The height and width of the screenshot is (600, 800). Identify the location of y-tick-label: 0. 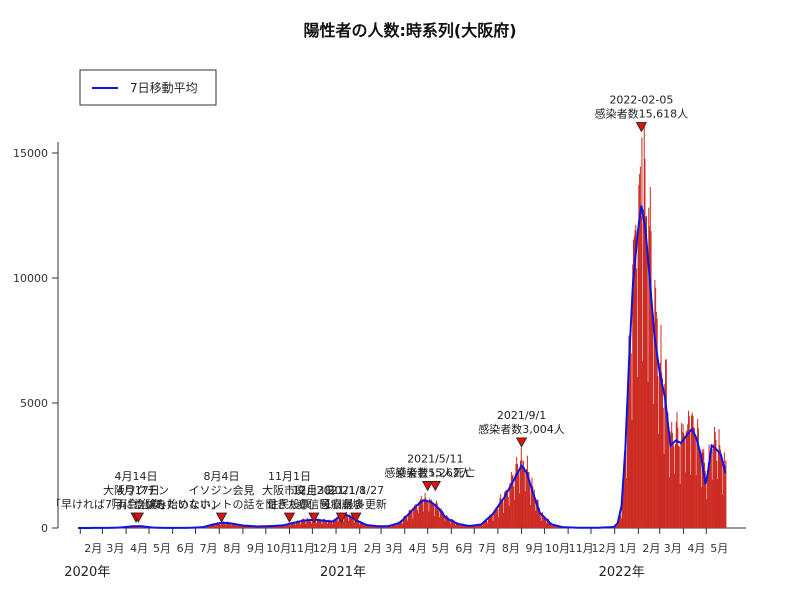
(44, 528).